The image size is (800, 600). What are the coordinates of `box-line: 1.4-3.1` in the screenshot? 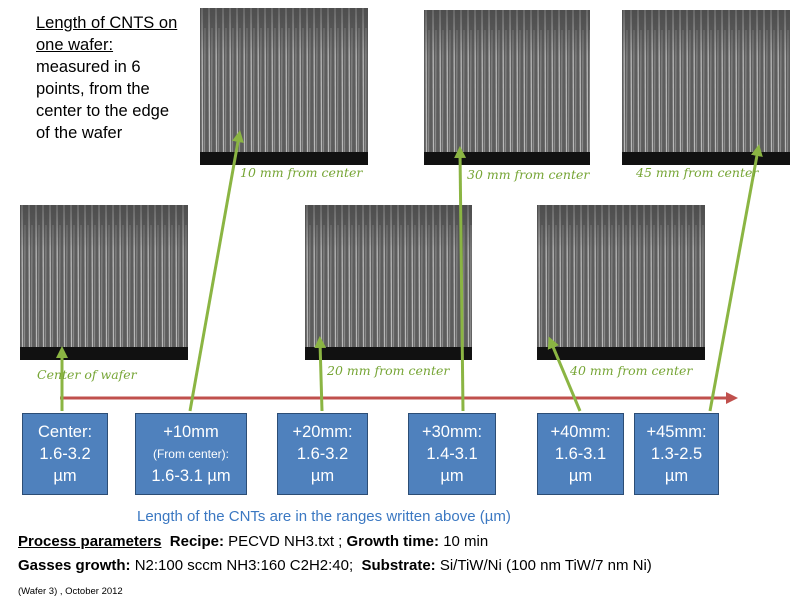 It's located at (452, 454).